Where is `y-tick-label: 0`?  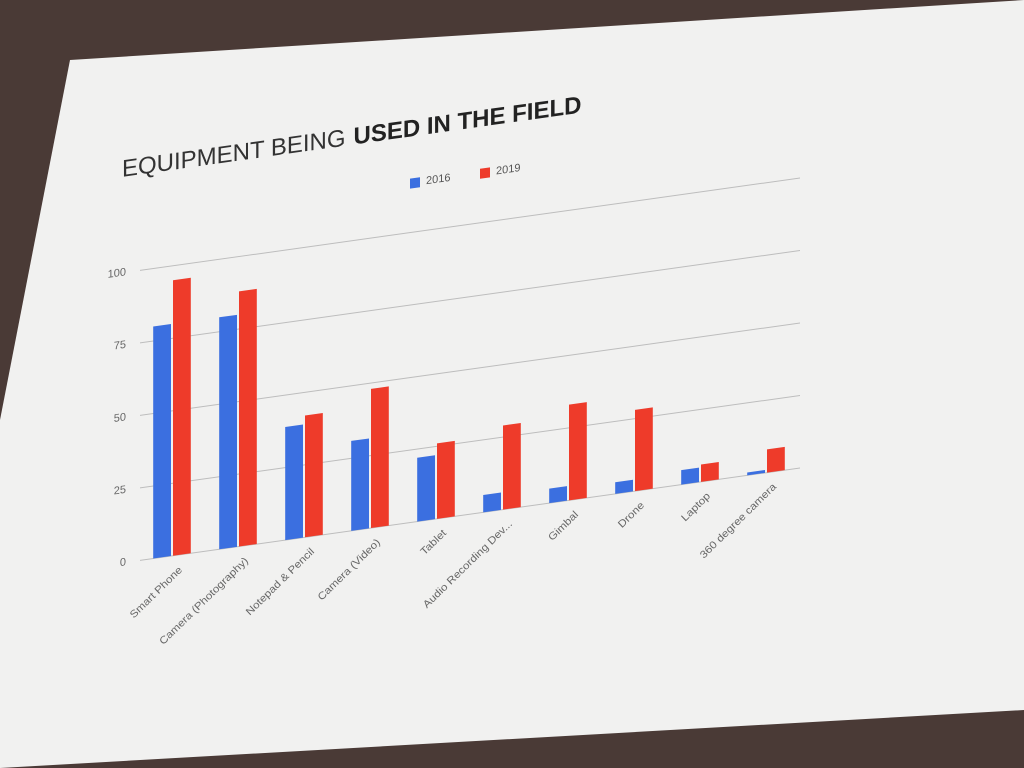
y-tick-label: 0 is located at coordinates (123, 562).